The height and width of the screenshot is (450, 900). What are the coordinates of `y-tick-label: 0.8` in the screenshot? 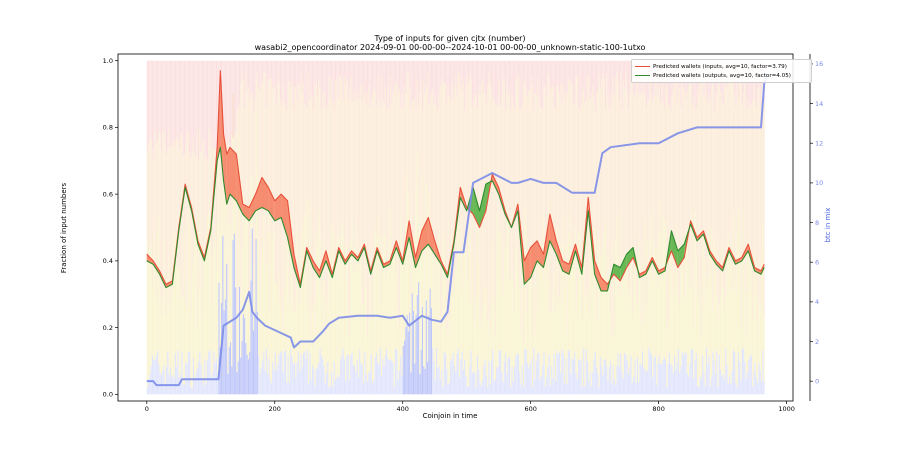 It's located at (108, 128).